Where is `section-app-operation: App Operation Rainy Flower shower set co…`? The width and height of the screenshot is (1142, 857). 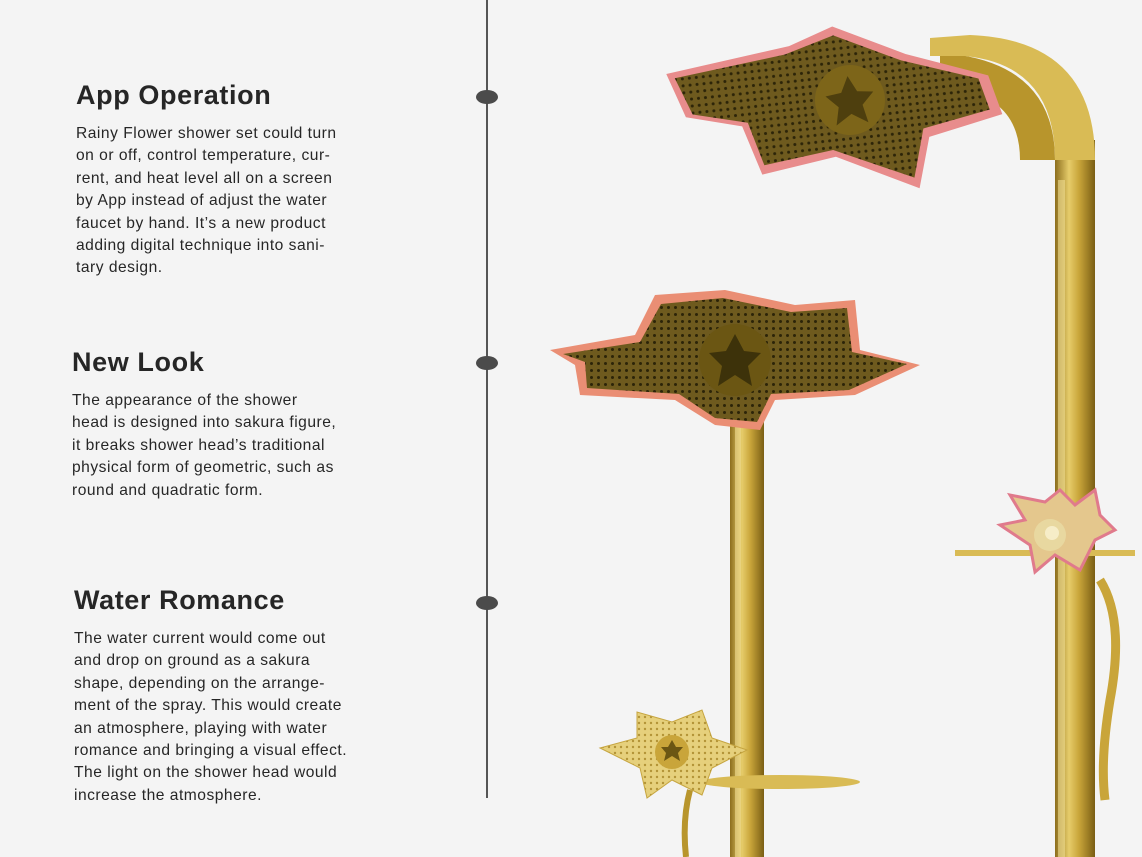
section-app-operation: App Operation Rainy Flower shower set co… is located at coordinates (276, 180).